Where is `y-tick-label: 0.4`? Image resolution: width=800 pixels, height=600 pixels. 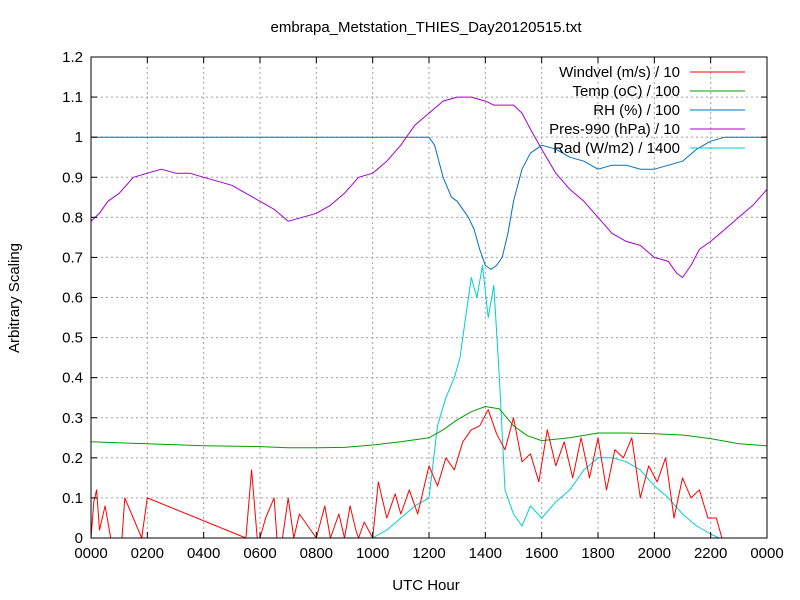 y-tick-label: 0.4 is located at coordinates (72, 378).